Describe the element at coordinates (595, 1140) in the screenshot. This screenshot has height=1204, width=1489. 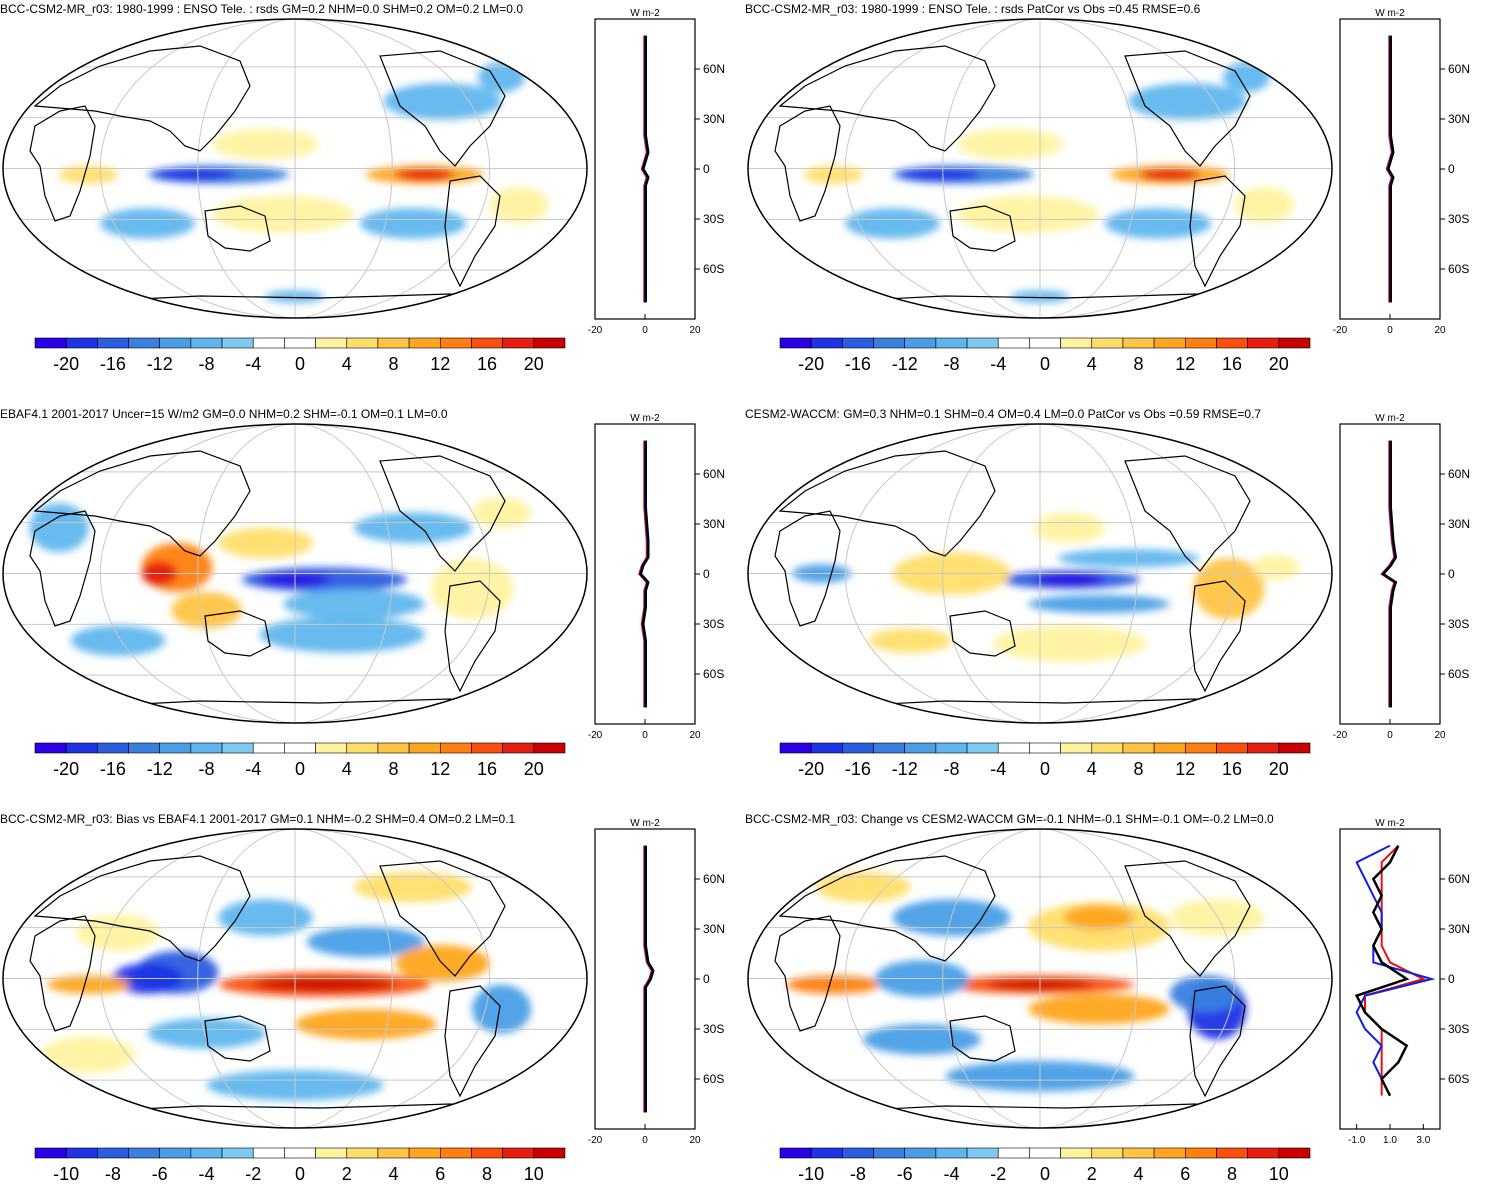
I see `profile-x-tick-label: -20` at that location.